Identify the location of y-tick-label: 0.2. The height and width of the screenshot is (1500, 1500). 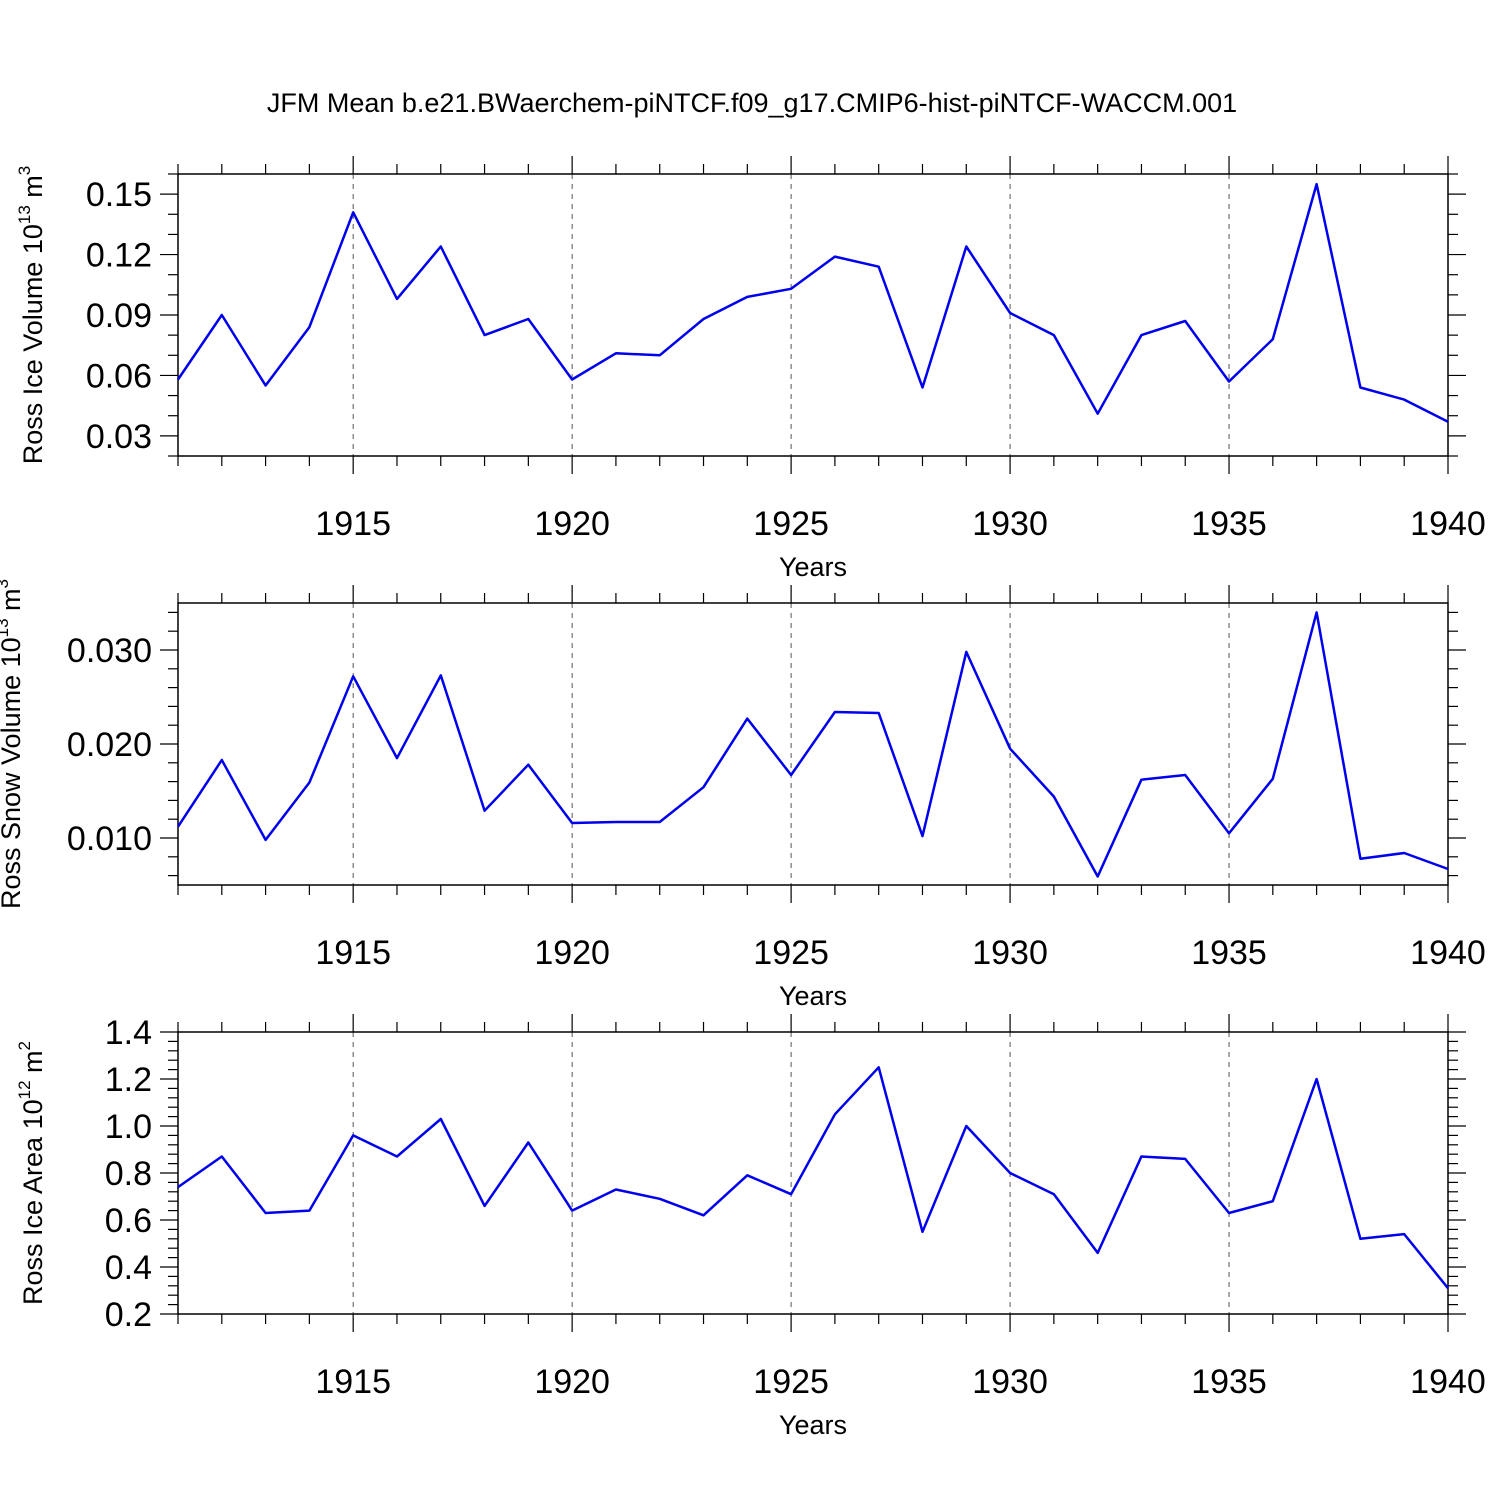
(128, 1315).